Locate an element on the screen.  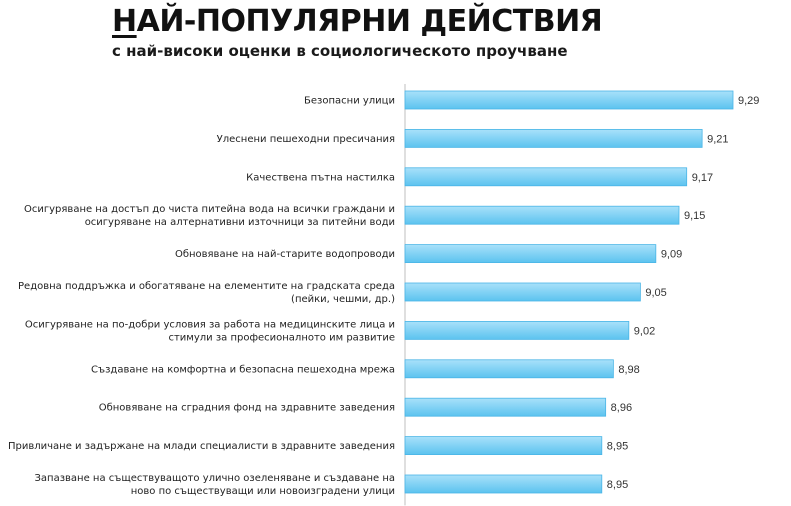
value-label-10: 8,95 is located at coordinates (617, 485).